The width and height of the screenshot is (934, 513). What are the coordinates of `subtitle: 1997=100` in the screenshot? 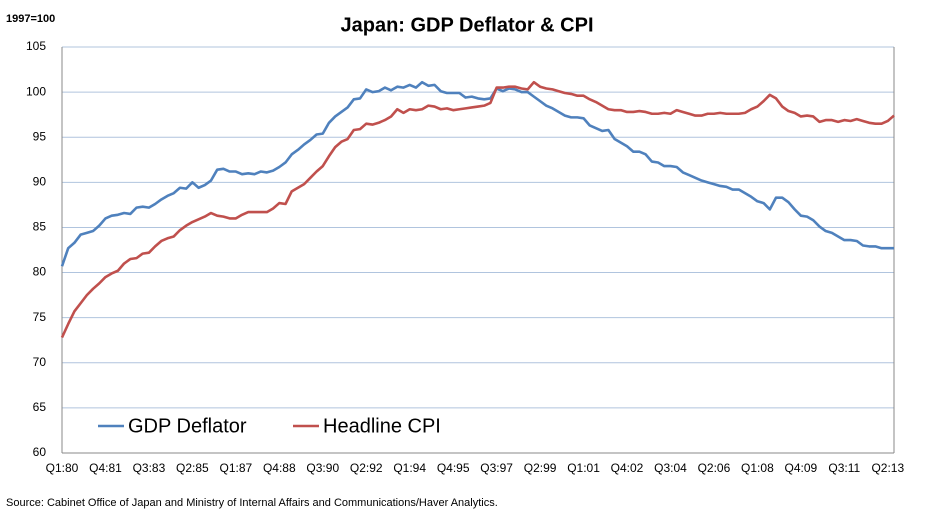 It's located at (30, 19).